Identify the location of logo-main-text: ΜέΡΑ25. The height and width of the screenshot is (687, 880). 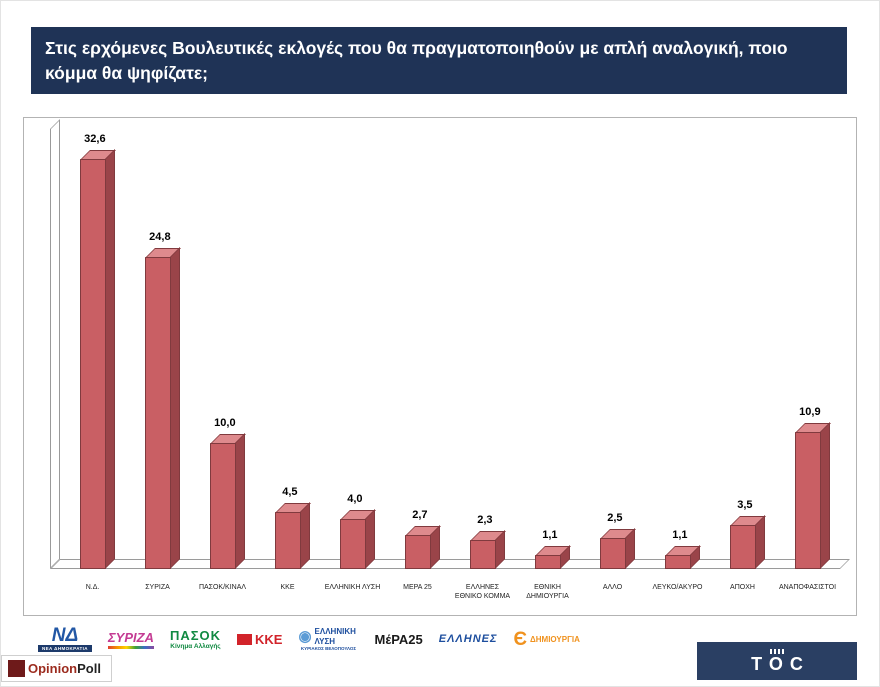
(398, 639).